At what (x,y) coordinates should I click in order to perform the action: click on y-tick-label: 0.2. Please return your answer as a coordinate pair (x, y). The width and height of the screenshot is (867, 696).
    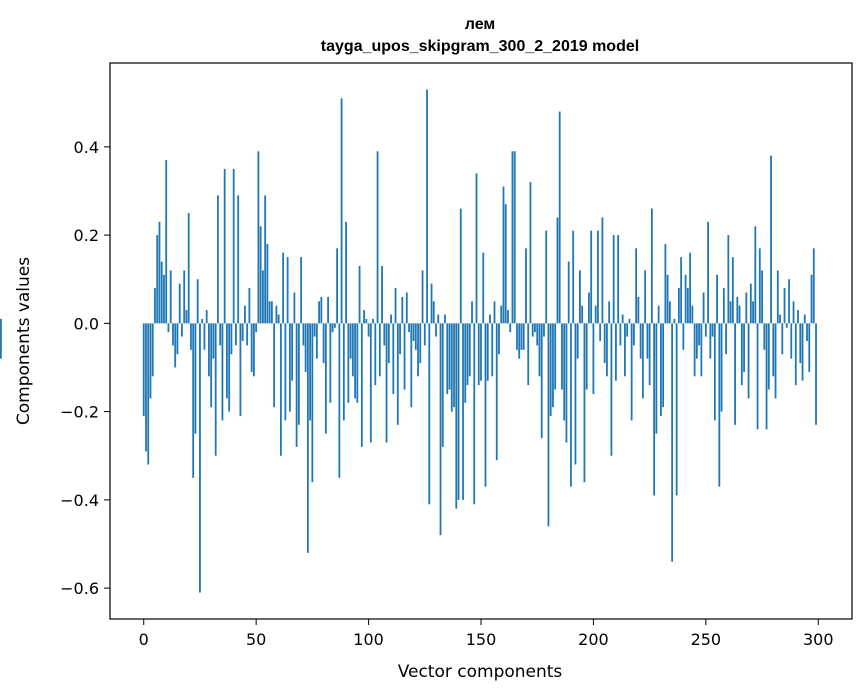
    Looking at the image, I should click on (86, 235).